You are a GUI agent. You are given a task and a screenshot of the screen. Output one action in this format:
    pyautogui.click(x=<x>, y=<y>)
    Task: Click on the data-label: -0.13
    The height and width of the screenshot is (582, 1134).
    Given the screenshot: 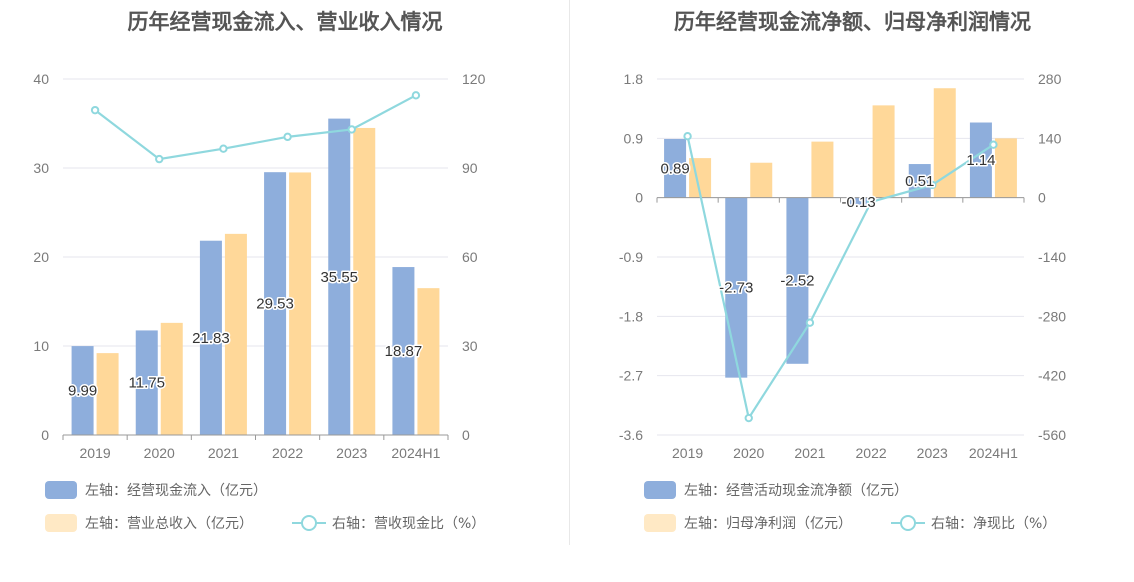 What is the action you would take?
    pyautogui.click(x=858, y=202)
    